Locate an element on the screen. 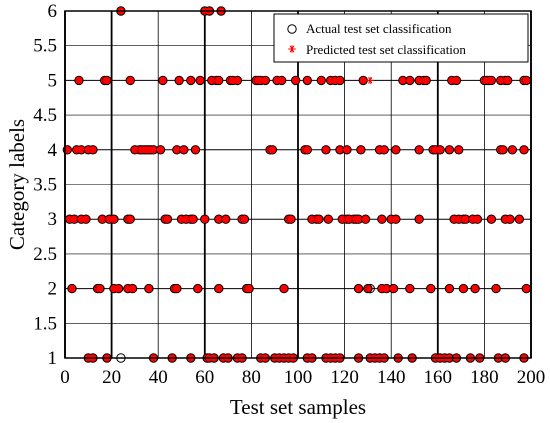  x-axis-label: Test set samples is located at coordinates (298, 407).